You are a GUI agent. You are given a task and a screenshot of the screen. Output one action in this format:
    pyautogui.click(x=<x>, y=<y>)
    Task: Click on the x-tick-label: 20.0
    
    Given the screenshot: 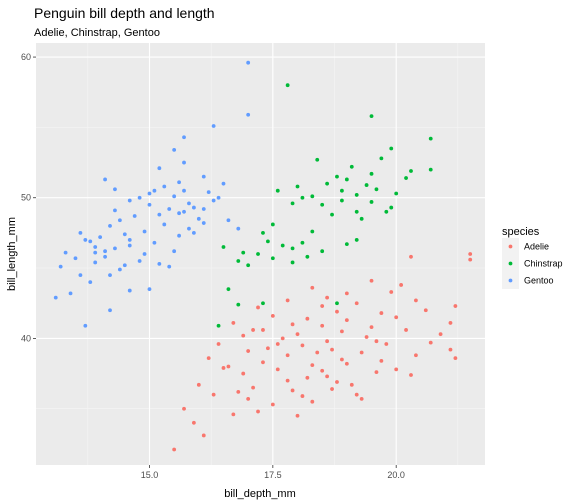 What is the action you would take?
    pyautogui.click(x=396, y=475)
    